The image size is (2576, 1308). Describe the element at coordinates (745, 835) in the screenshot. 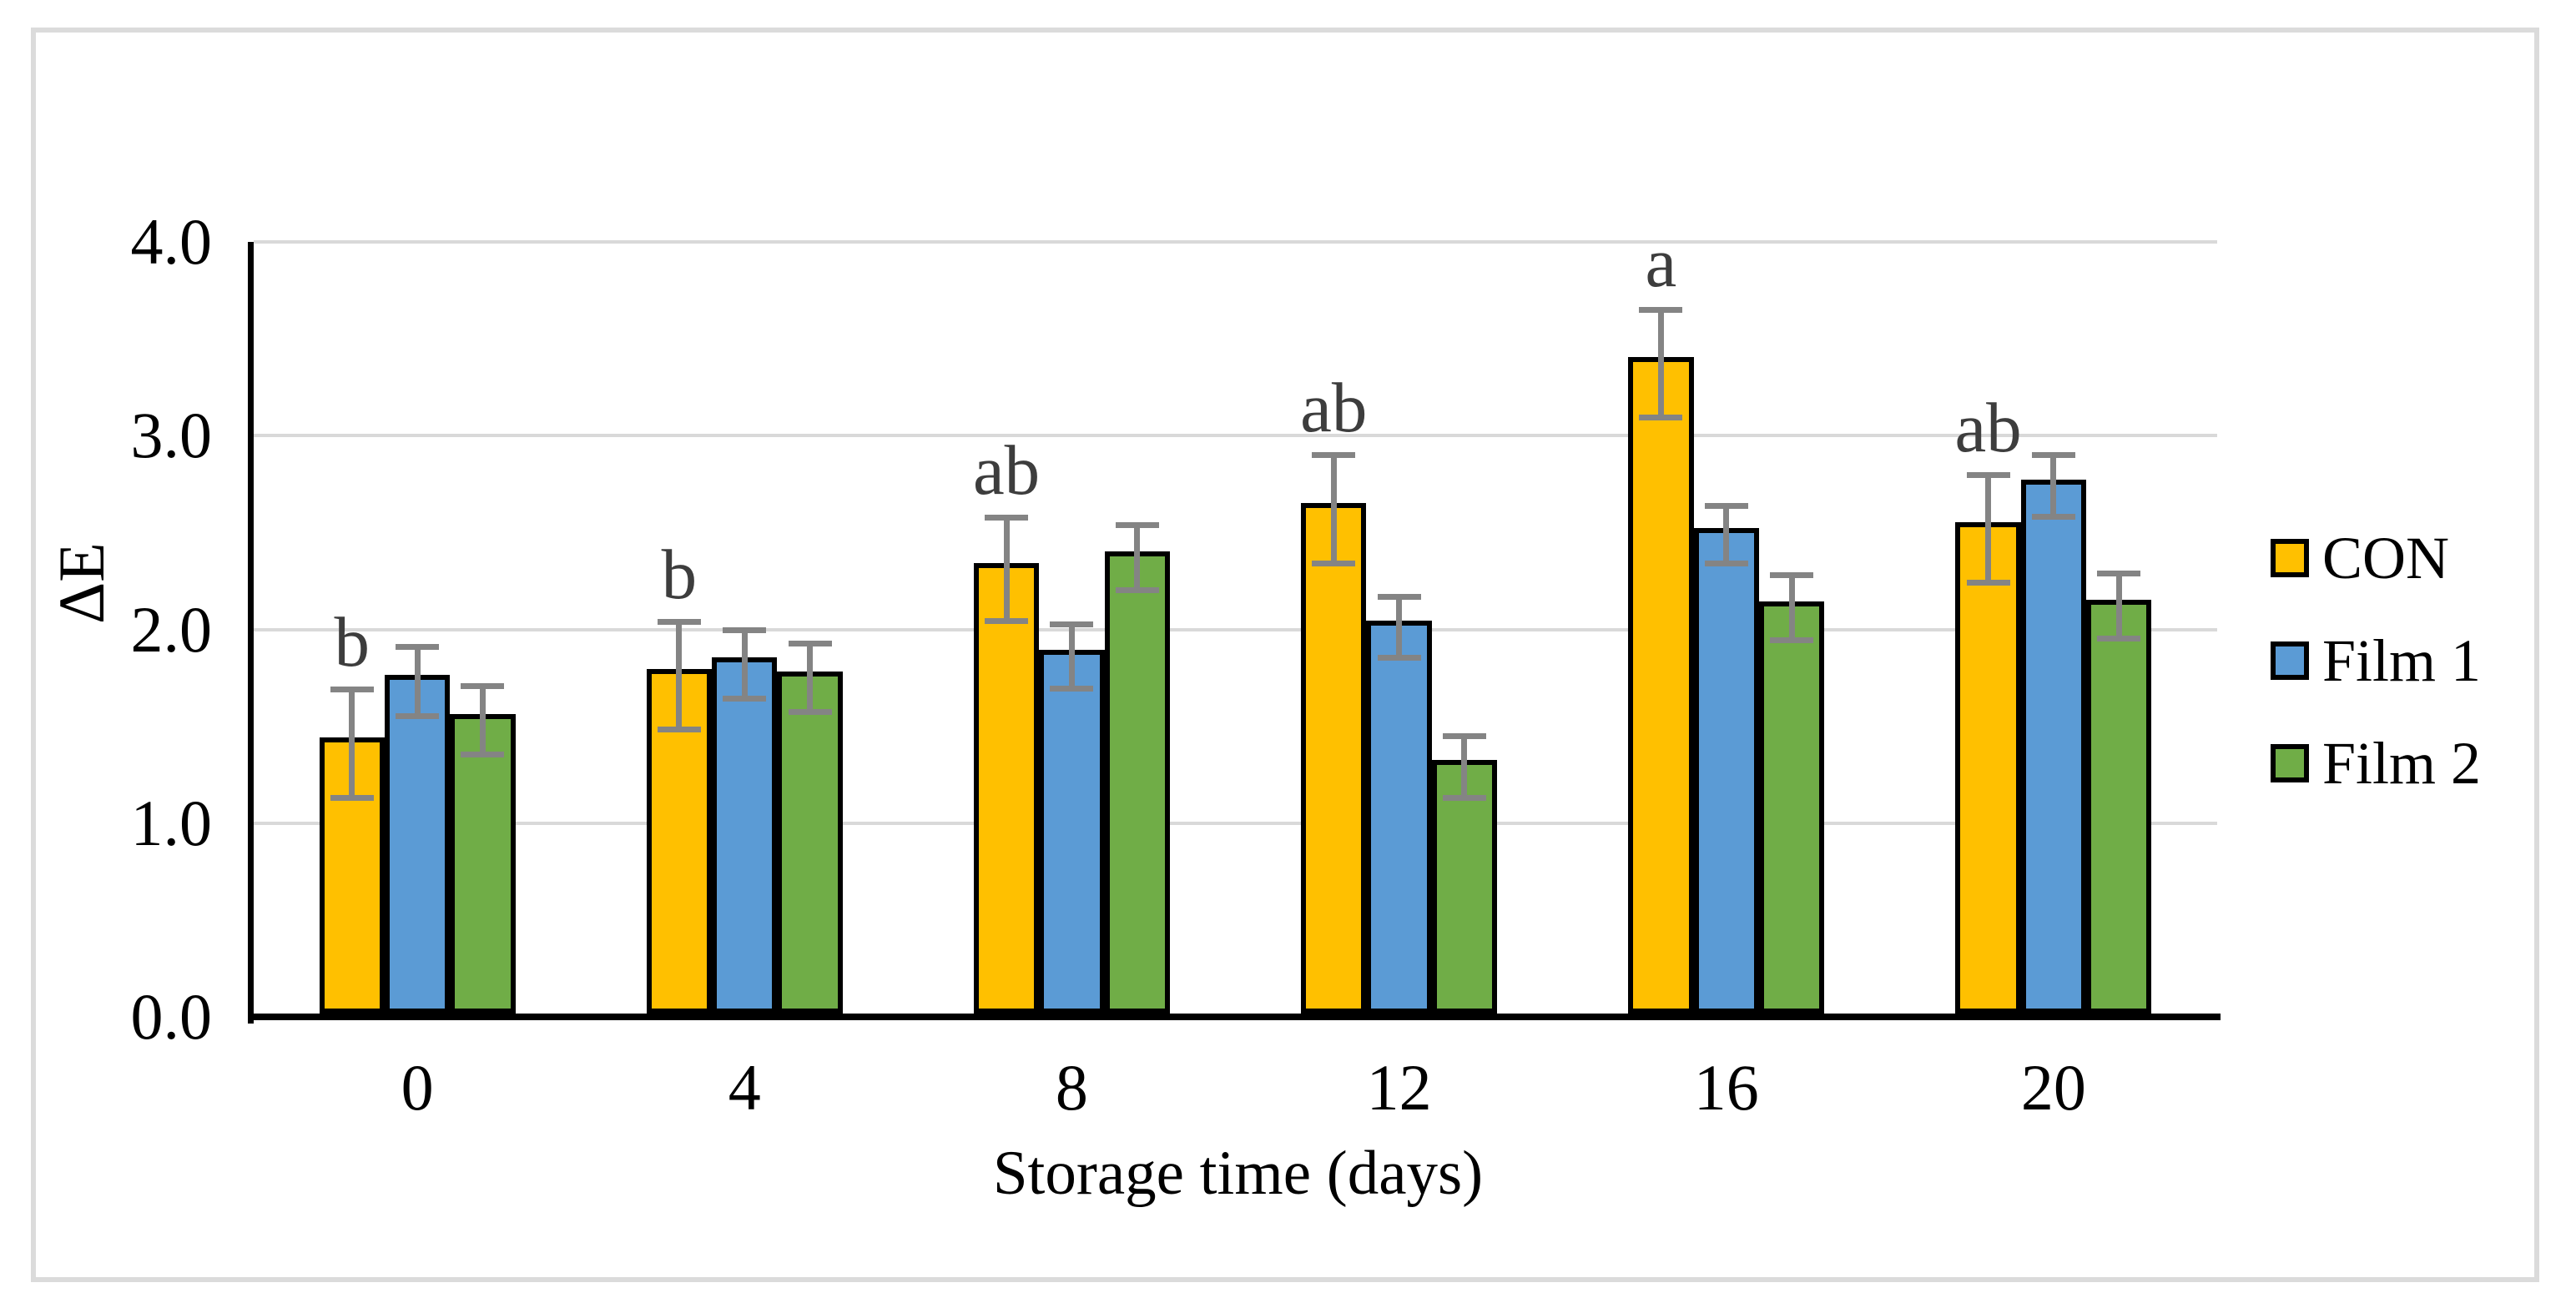

I see `bar-film1-day4` at that location.